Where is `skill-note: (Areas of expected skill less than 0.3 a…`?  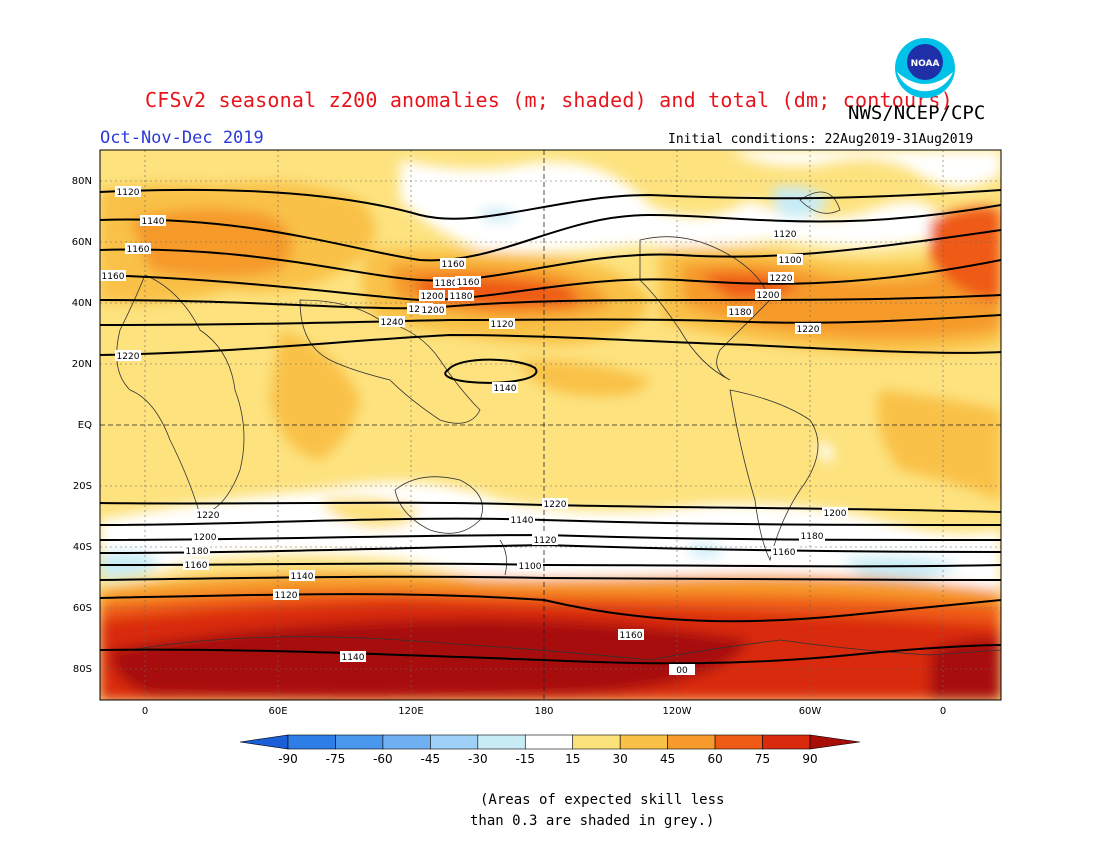
skill-note: (Areas of expected skill less than 0.3 a… is located at coordinates (597, 811).